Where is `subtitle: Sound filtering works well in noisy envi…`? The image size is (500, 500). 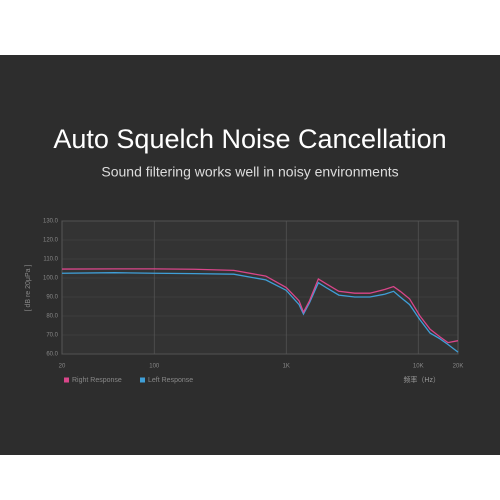 subtitle: Sound filtering works well in noisy envi… is located at coordinates (249, 172).